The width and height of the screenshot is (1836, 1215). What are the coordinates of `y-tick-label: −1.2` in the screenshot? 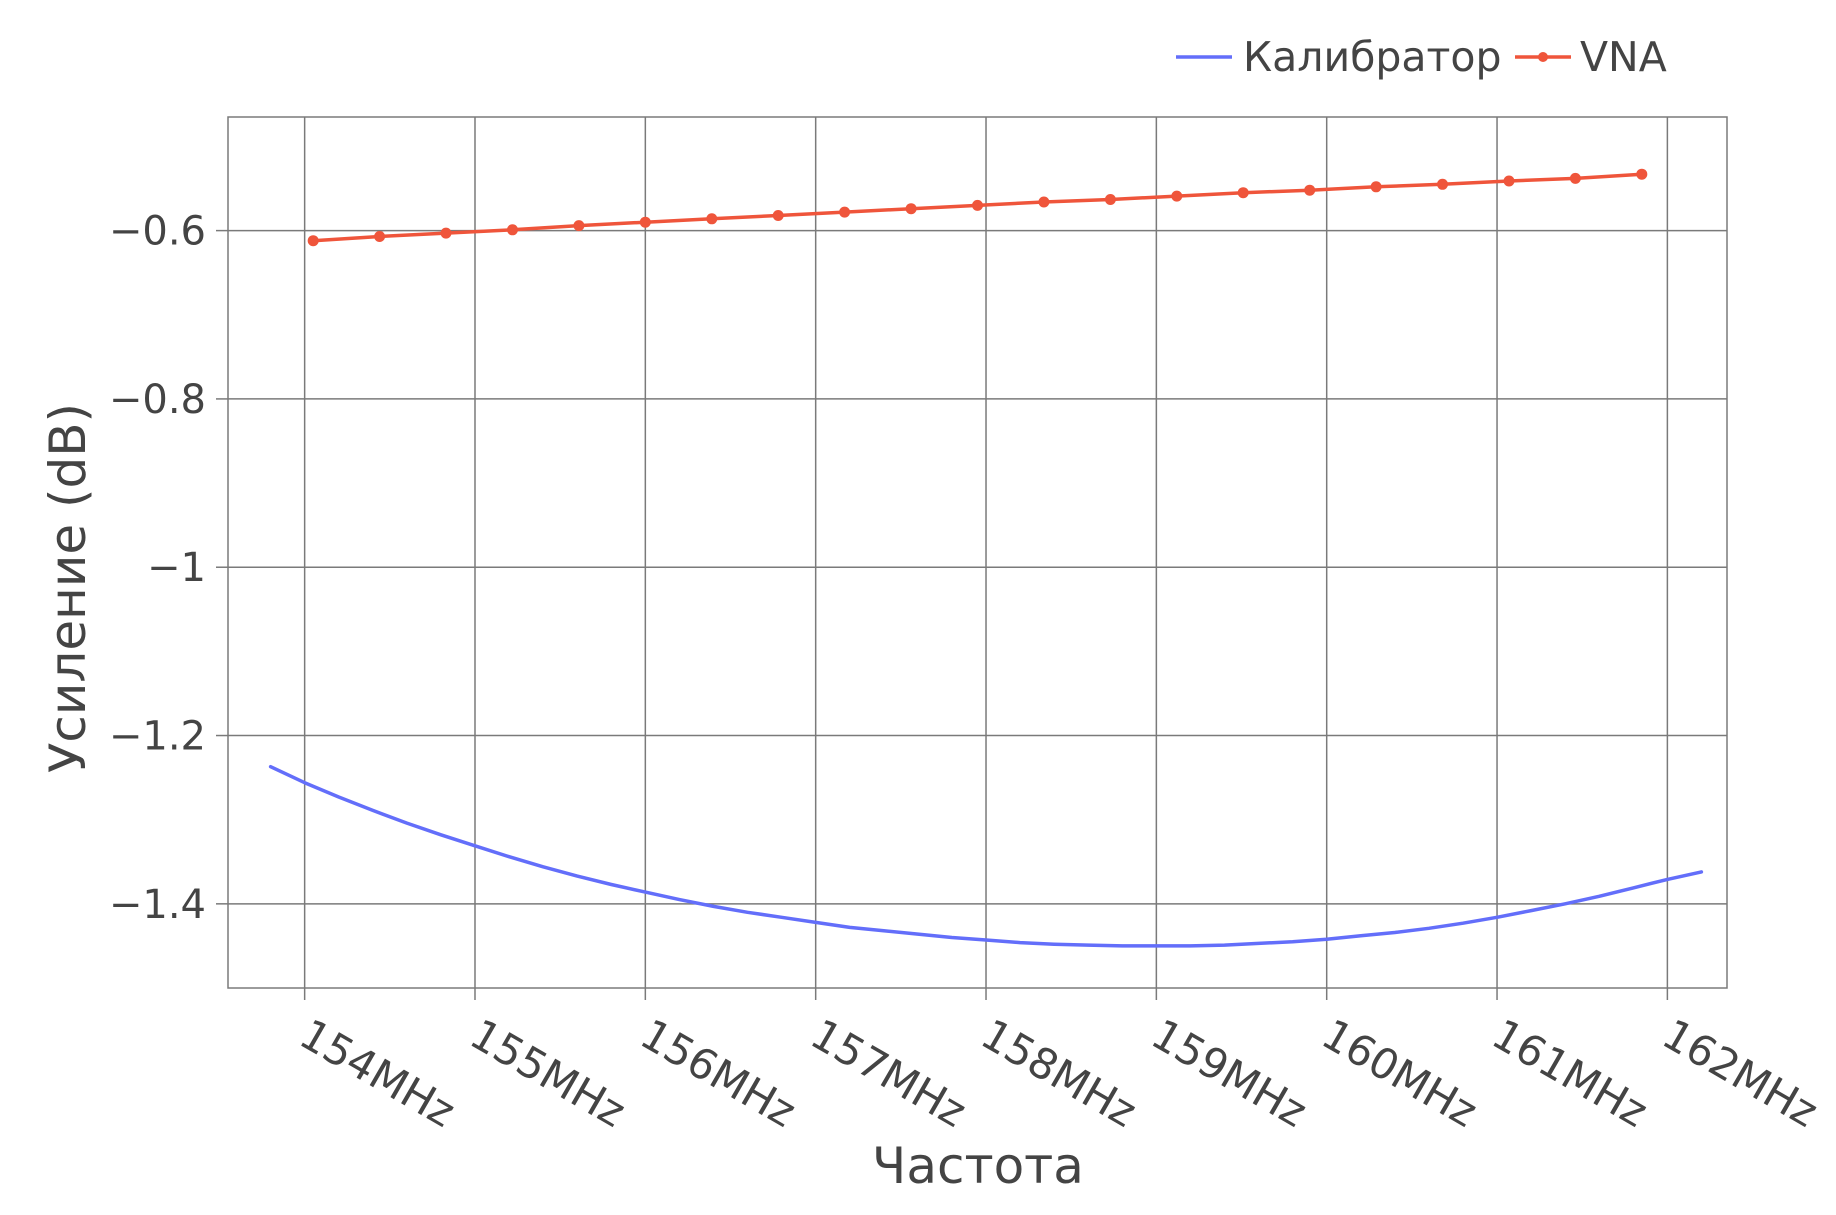 It's located at (157, 737).